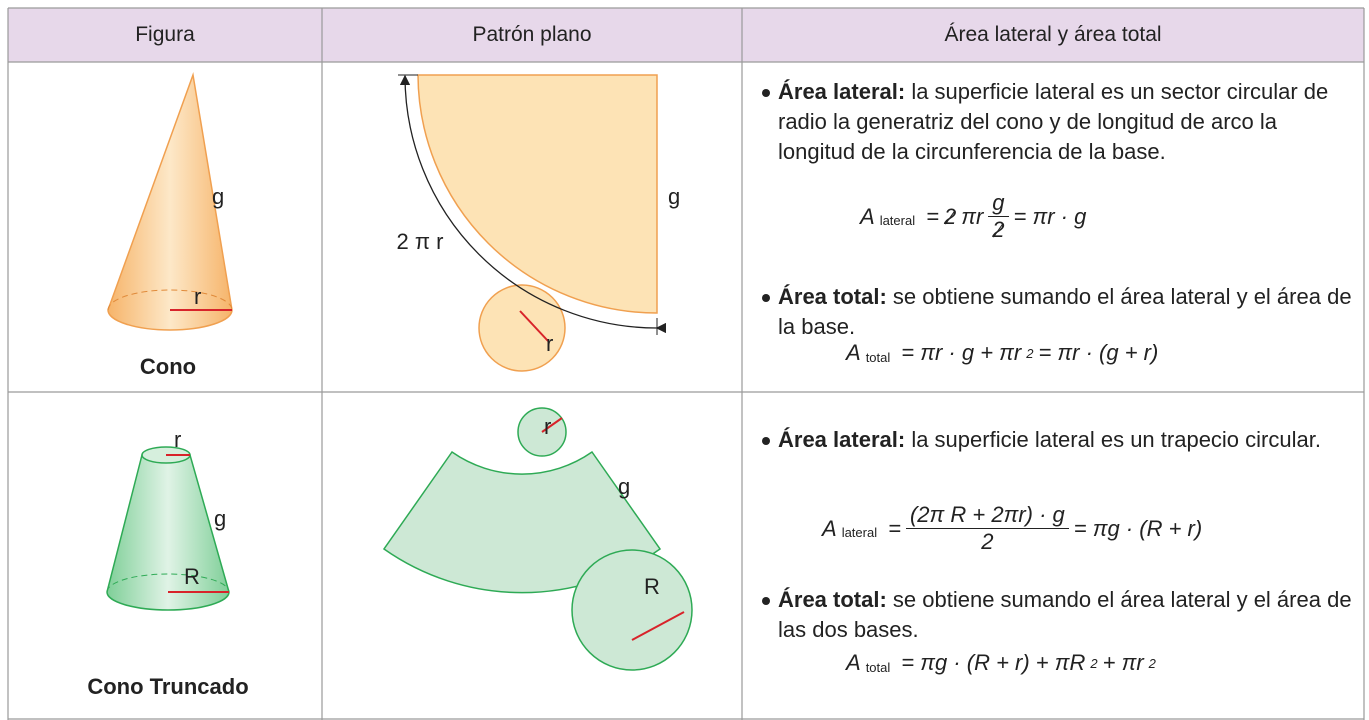 This screenshot has width=1369, height=720. Describe the element at coordinates (686, 35) in the screenshot. I see `header-bg` at that location.